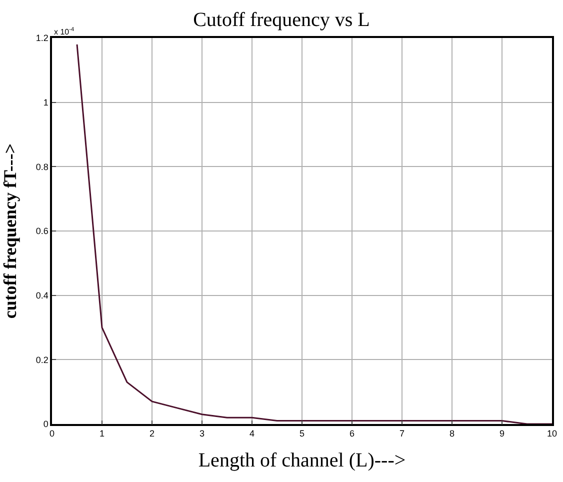 The image size is (563, 482). Describe the element at coordinates (552, 433) in the screenshot. I see `x-tick-label: 10` at that location.